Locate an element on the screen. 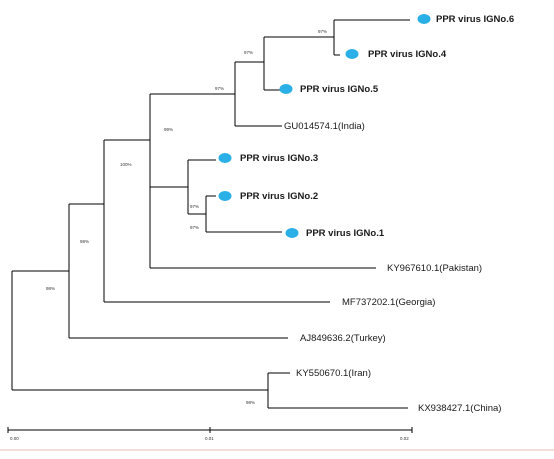 This screenshot has height=459, width=554. label-pprv2: PPR virus IGNo.2 is located at coordinates (279, 196).